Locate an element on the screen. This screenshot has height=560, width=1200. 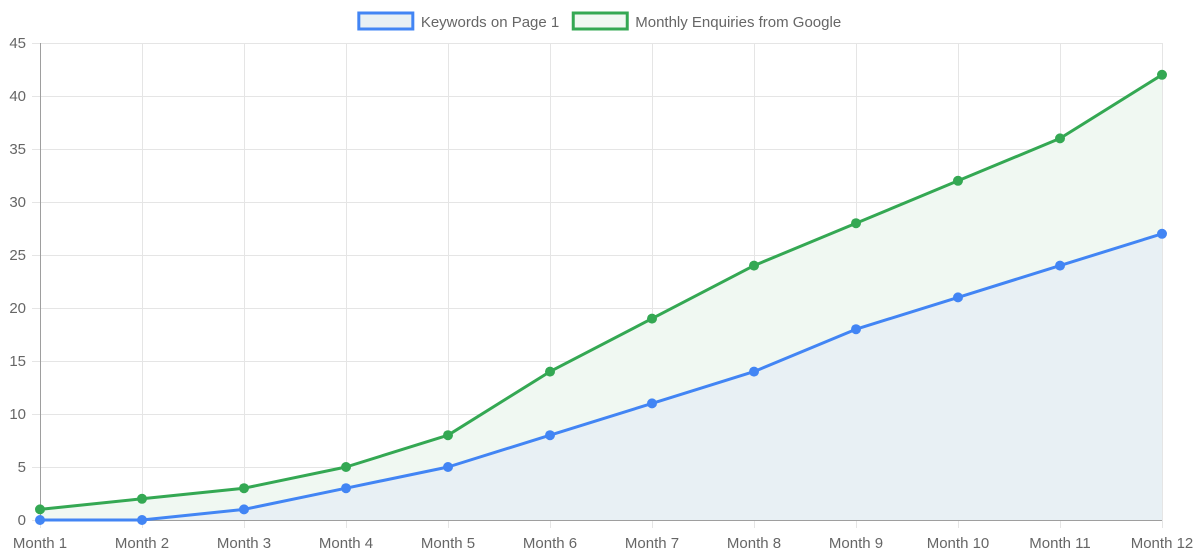
legend-label: Monthly Enquiries from Google is located at coordinates (738, 22).